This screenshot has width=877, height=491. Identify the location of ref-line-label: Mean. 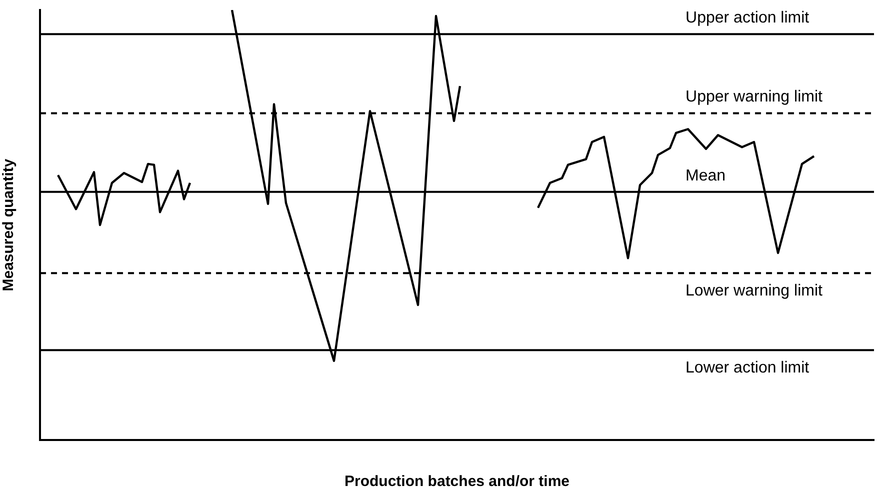
(706, 175).